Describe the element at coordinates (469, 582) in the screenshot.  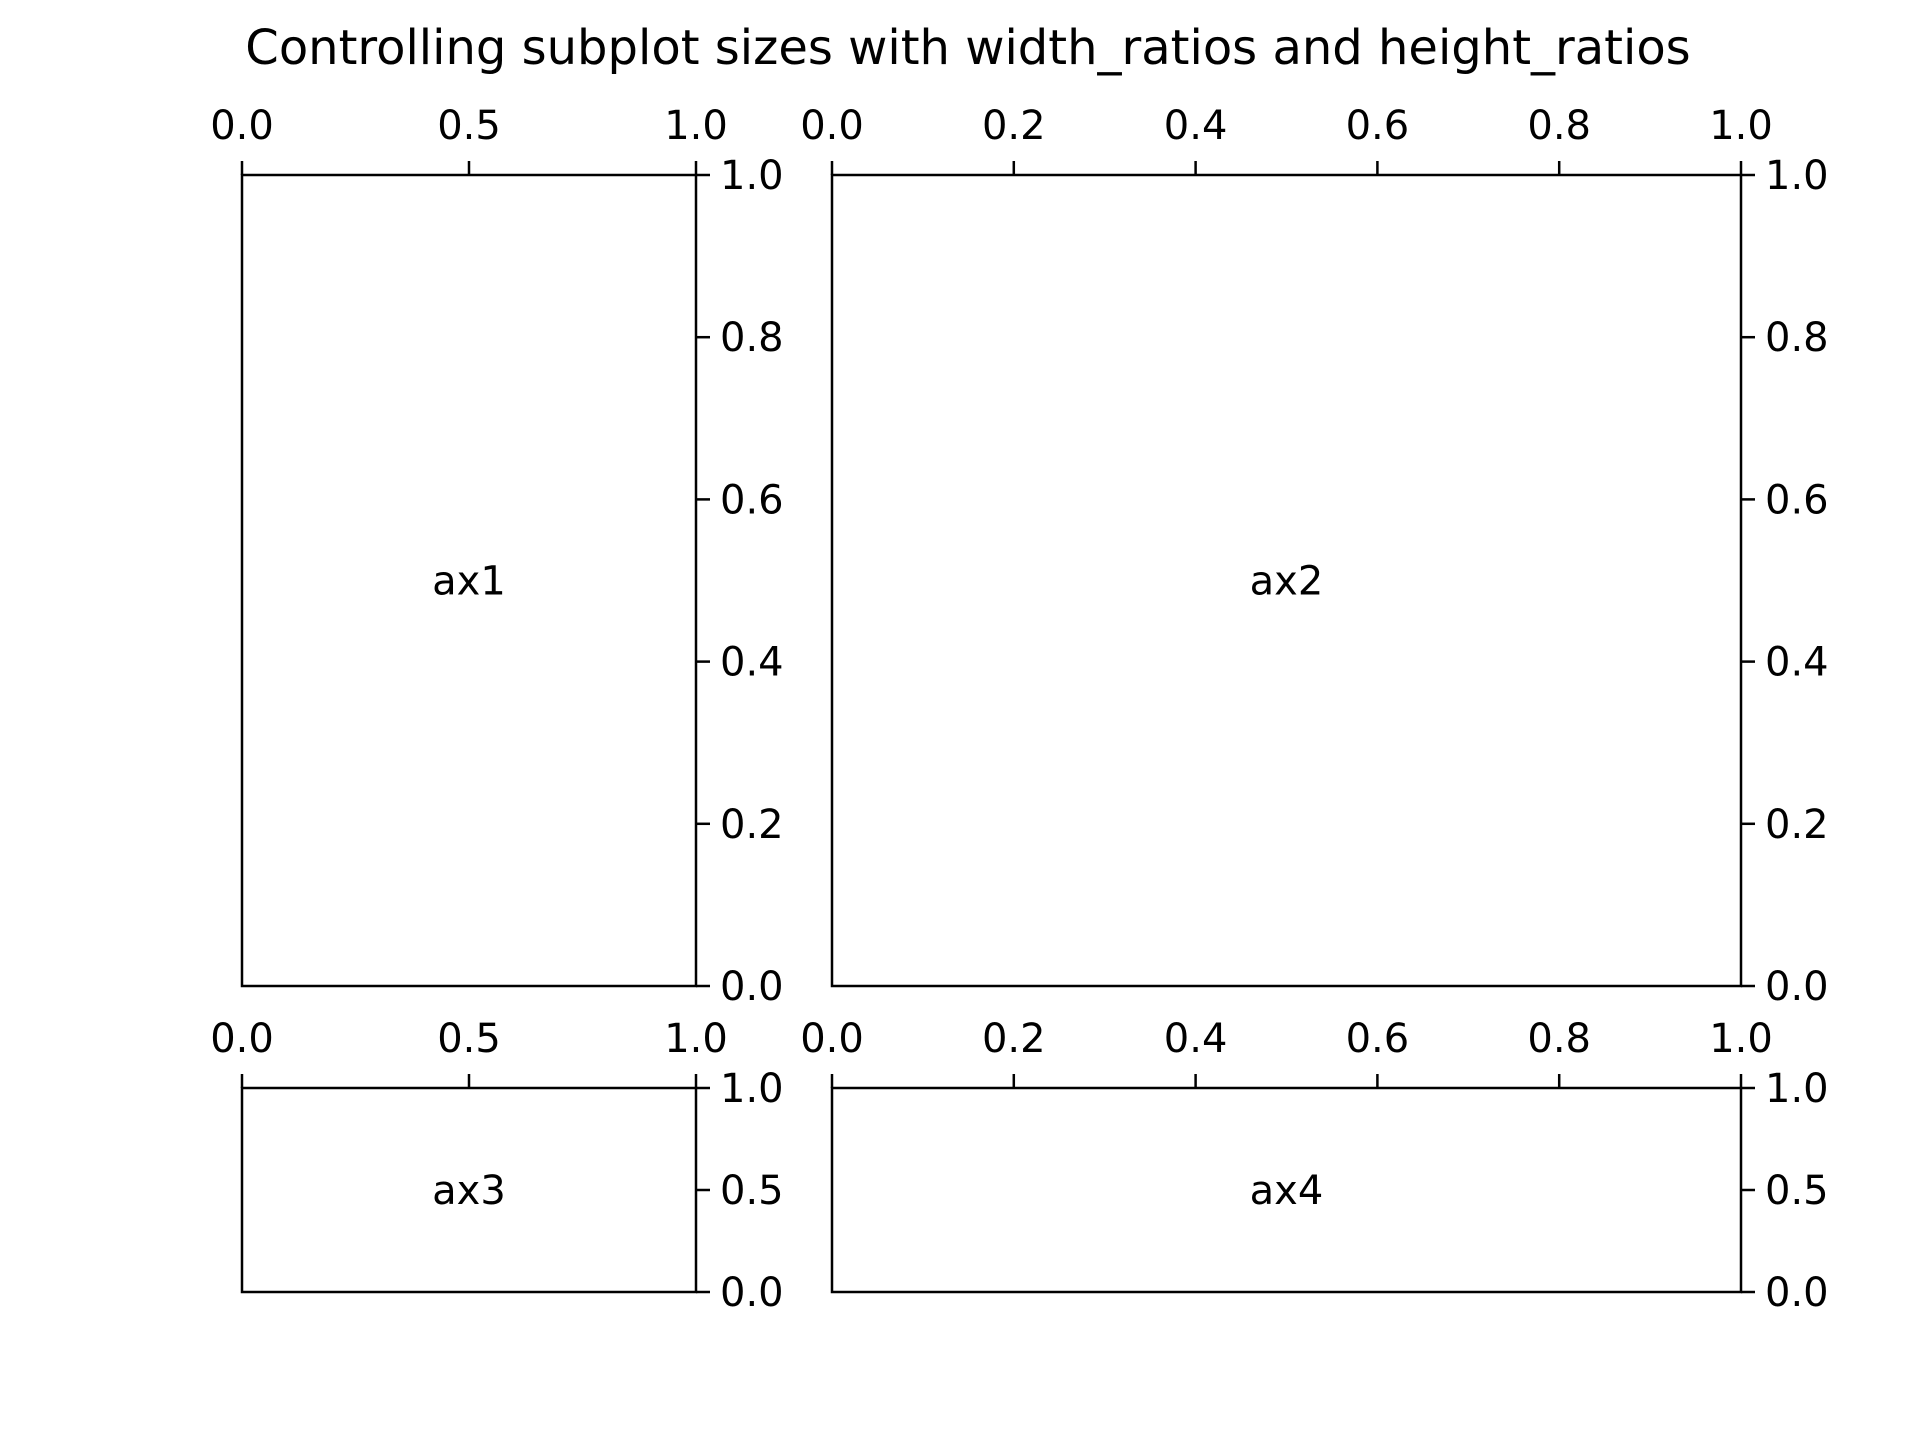
I see `ax1-label: ax1` at that location.